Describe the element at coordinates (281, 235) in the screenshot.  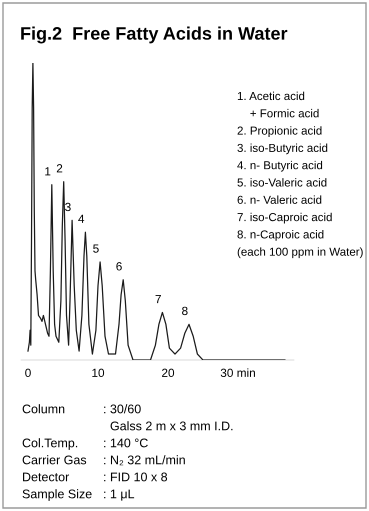
I see `annotation: 8. n-Caproic acid` at that location.